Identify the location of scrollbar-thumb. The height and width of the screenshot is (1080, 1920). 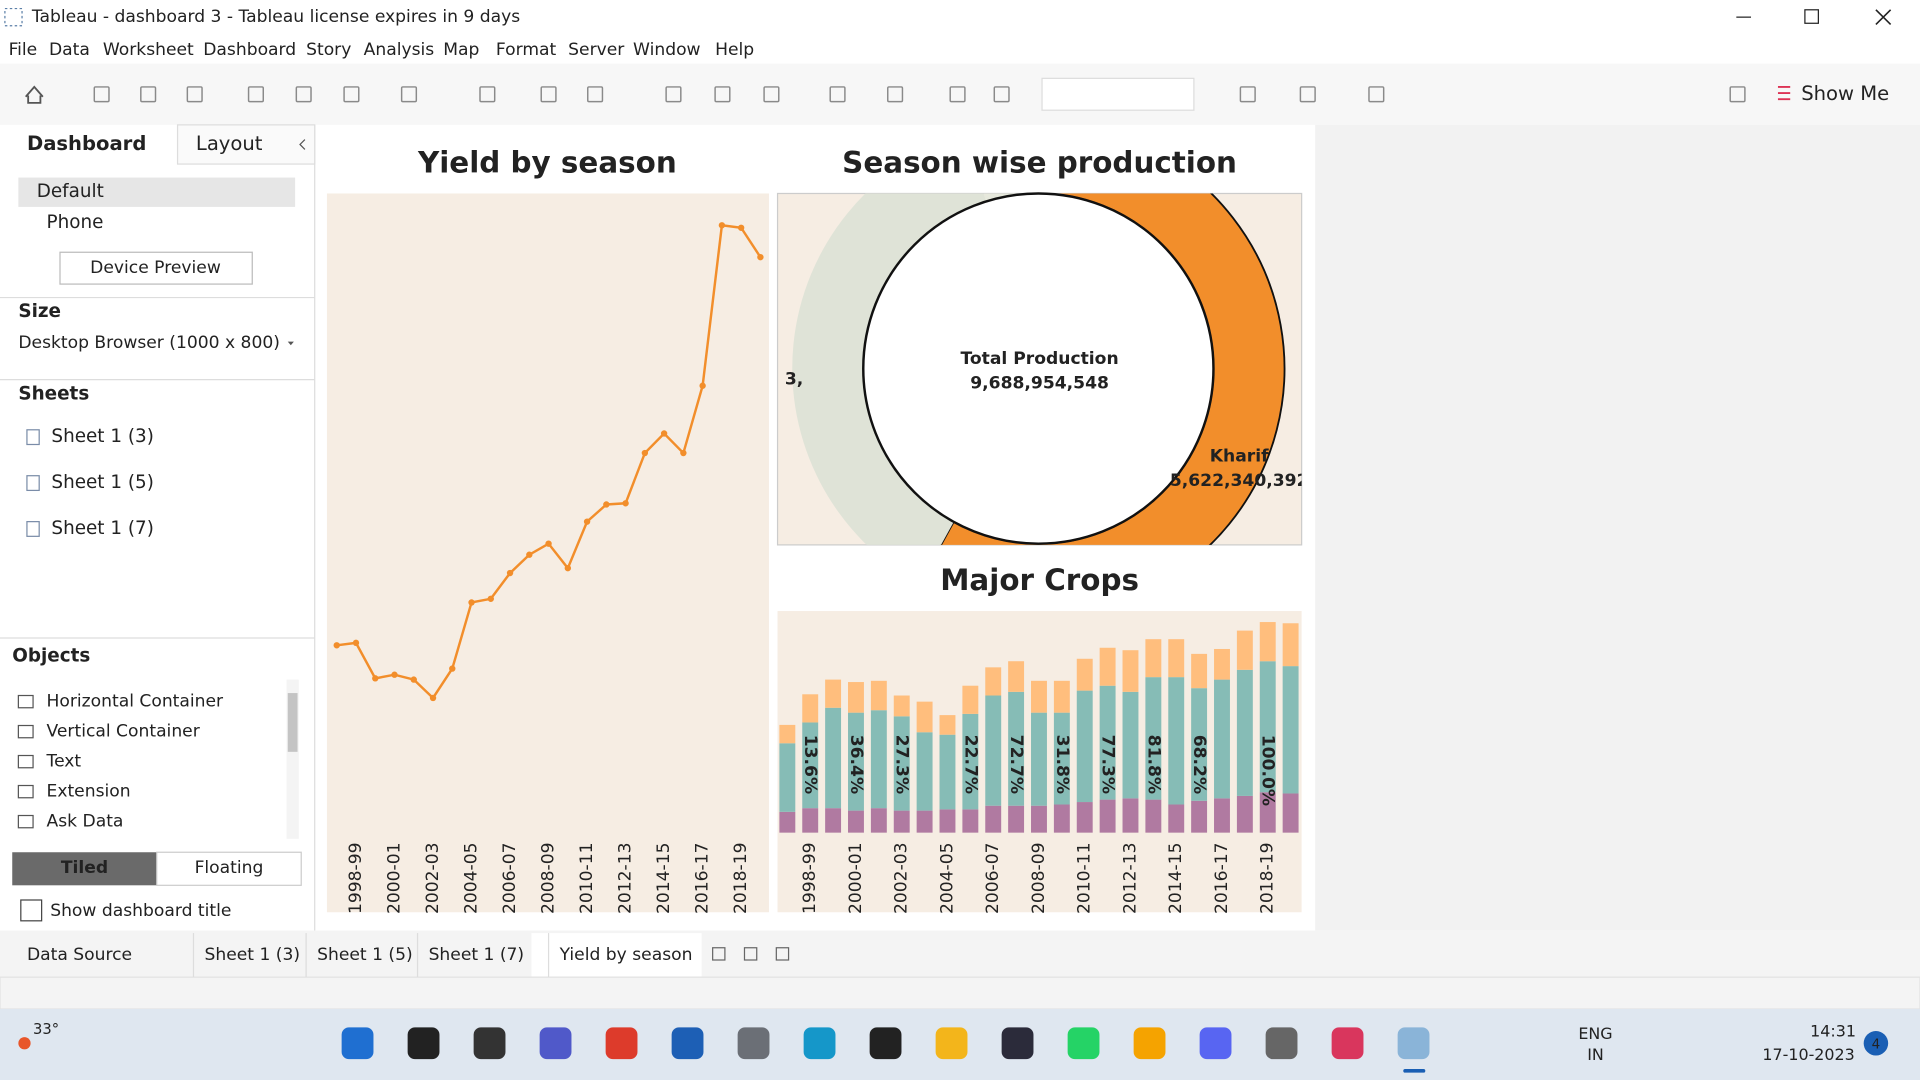
(292, 722).